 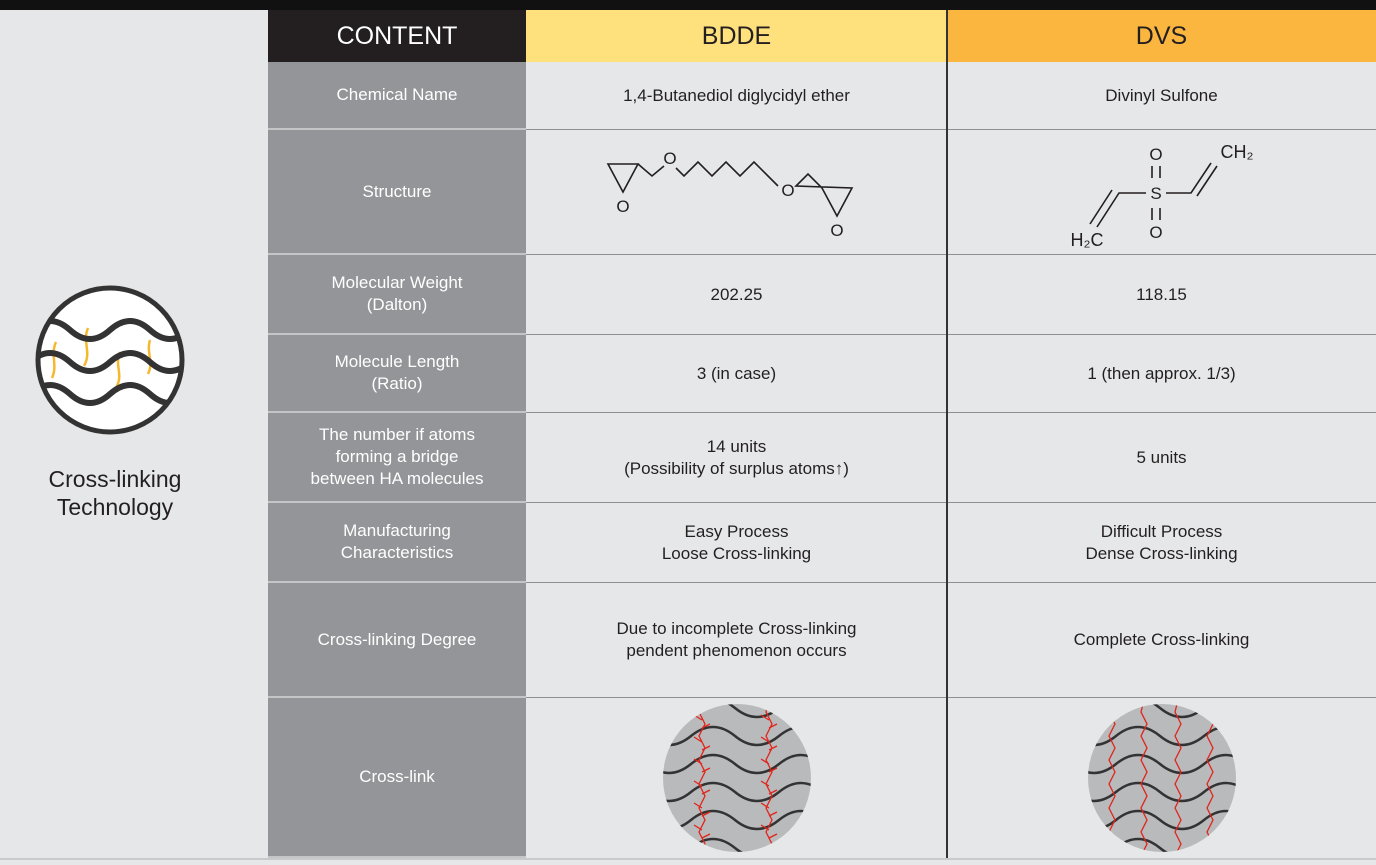 I want to click on bottom-line, so click(x=688, y=859).